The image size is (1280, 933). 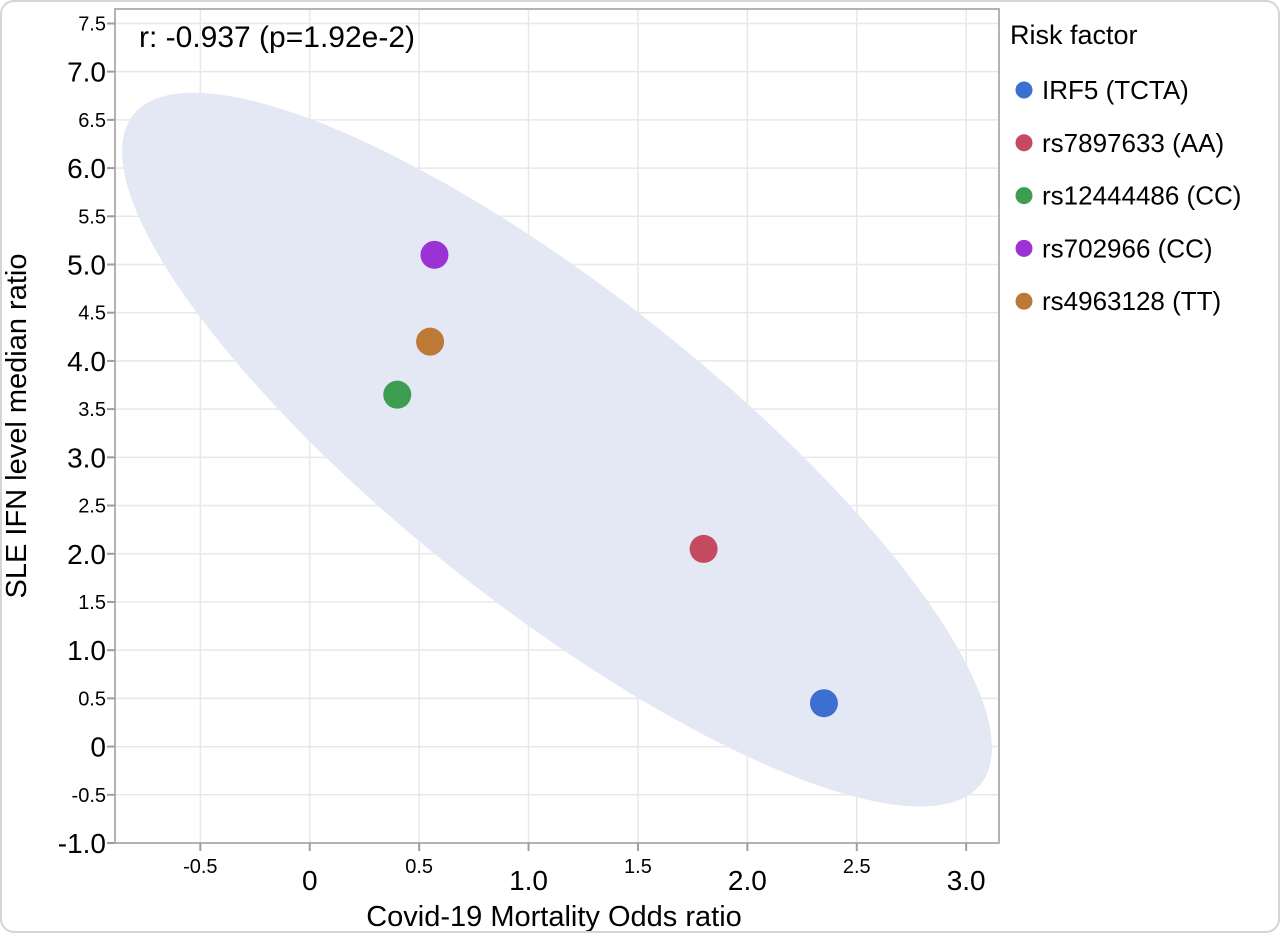 I want to click on legend-item: IRF5 (TCTA), so click(x=1102, y=90).